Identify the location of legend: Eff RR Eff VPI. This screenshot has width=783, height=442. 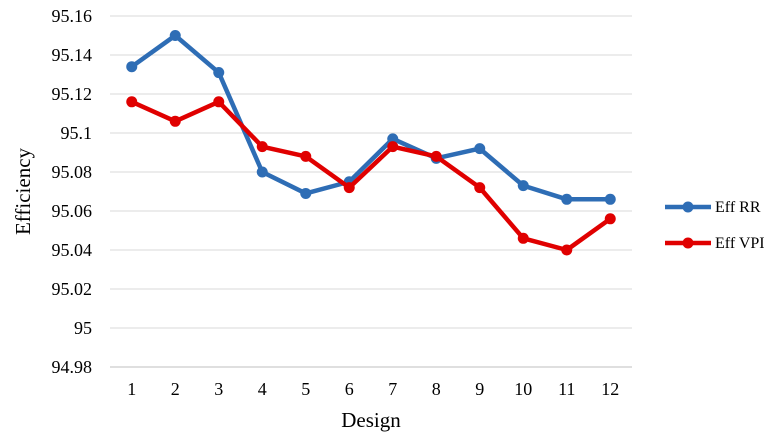
(715, 225).